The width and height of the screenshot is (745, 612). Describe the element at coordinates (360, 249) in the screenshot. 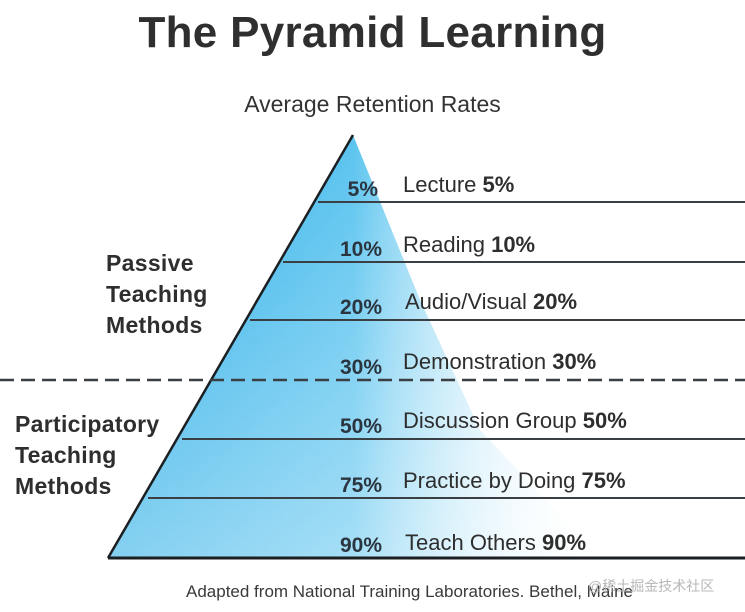

I see `level-pct: 10%` at that location.